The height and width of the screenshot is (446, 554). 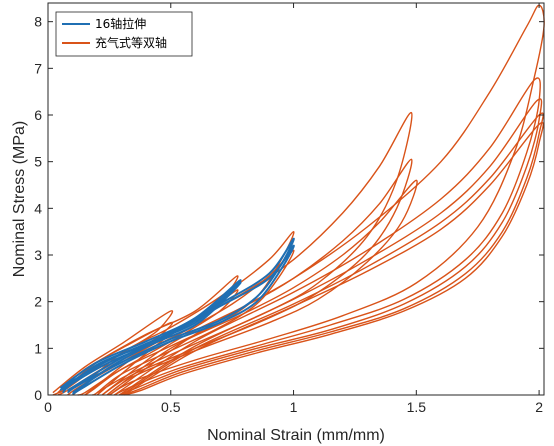 What do you see at coordinates (171, 407) in the screenshot?
I see `x-tick-label: 0.5` at bounding box center [171, 407].